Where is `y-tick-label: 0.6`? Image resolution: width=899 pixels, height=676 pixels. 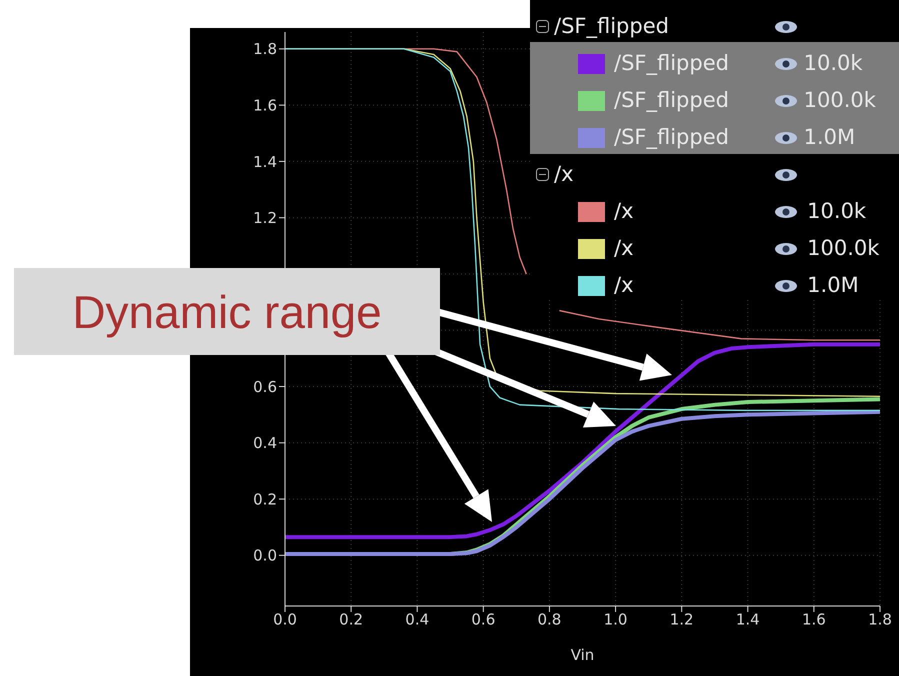 y-tick-label: 0.6 is located at coordinates (265, 387).